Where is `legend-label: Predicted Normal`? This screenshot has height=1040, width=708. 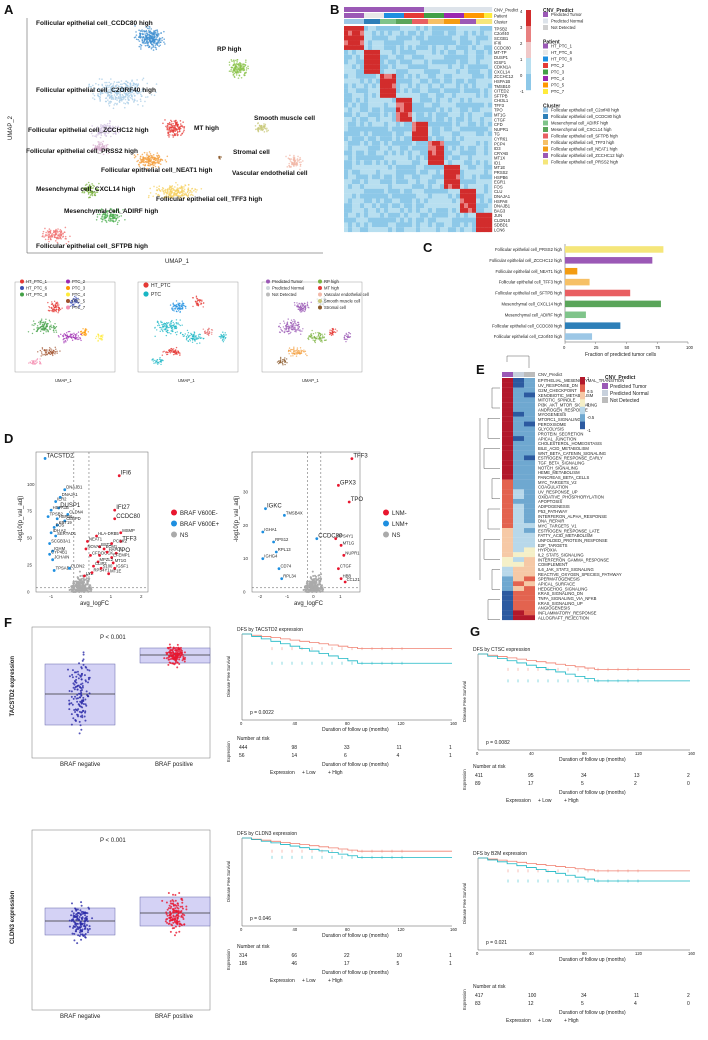
legend-label: Predicted Normal is located at coordinates (288, 288).